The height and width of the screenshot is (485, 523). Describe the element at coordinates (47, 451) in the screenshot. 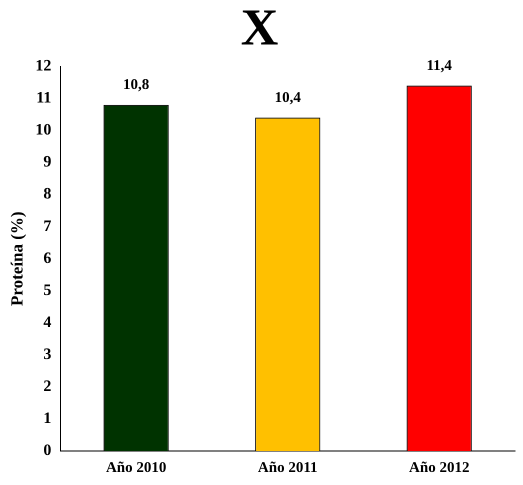

I see `y-tick-label: 0` at that location.